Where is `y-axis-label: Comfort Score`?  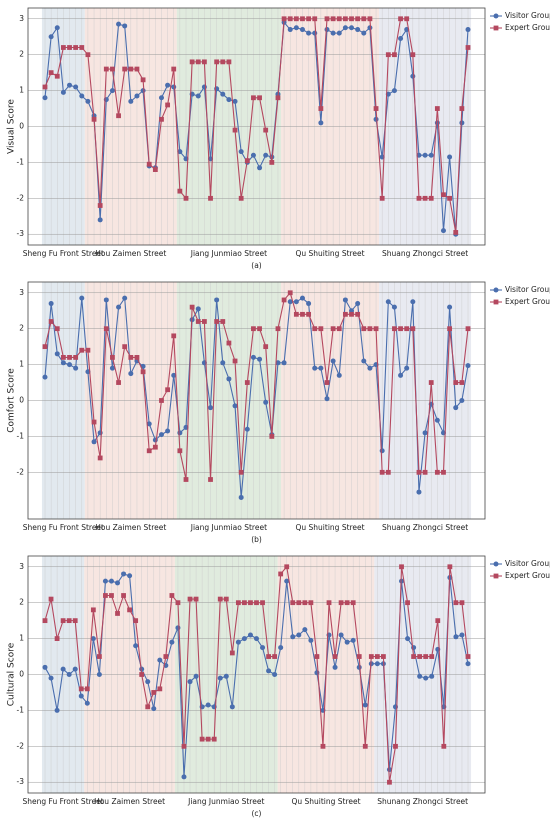 y-axis-label: Comfort Score is located at coordinates (12, 400).